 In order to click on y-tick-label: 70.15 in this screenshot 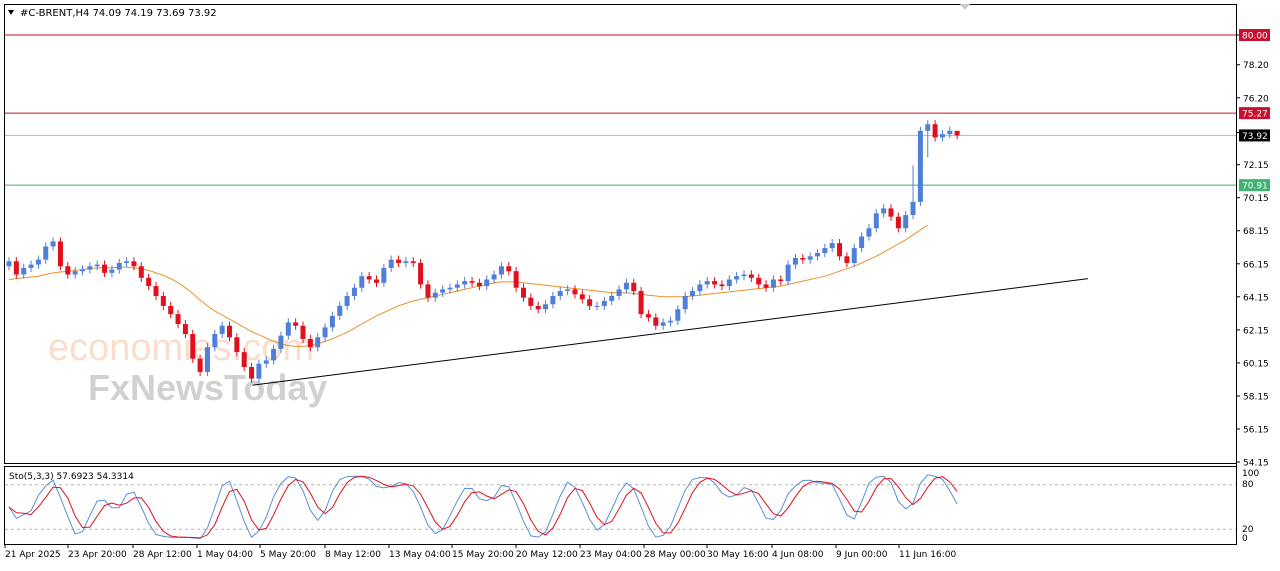, I will do `click(1256, 199)`.